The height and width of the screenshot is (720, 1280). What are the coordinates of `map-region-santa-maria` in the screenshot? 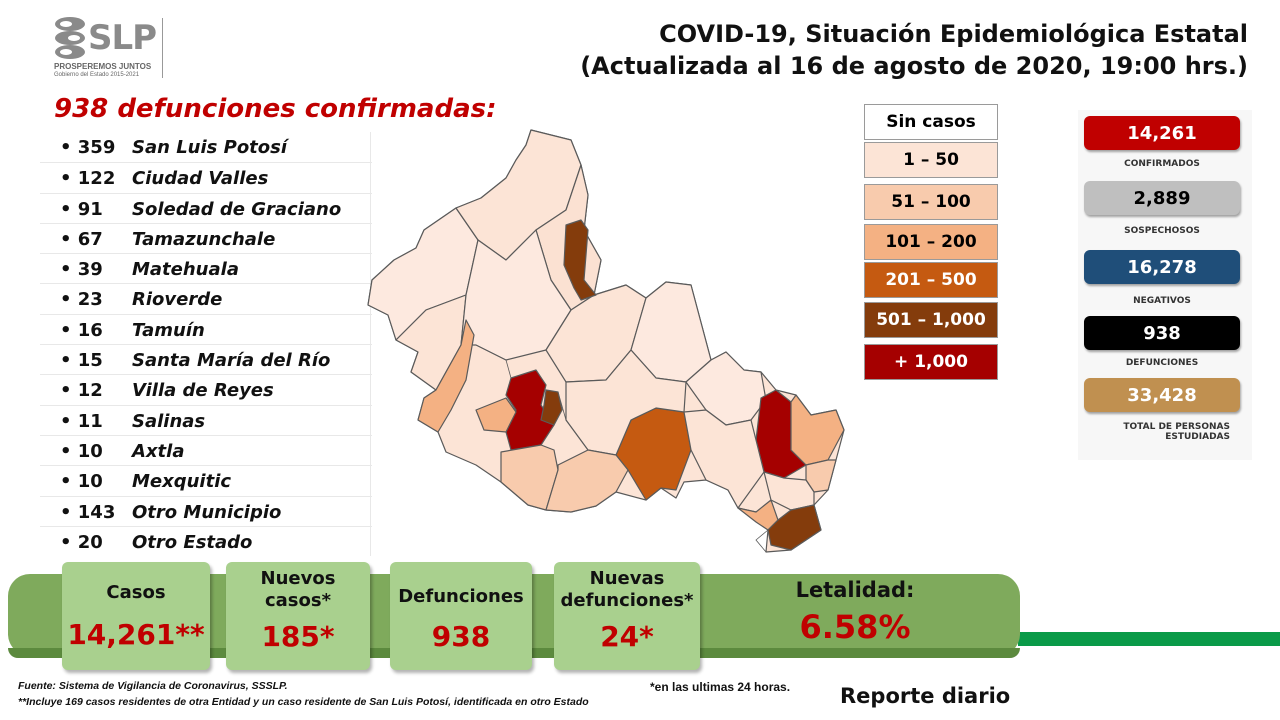 It's located at (587, 481).